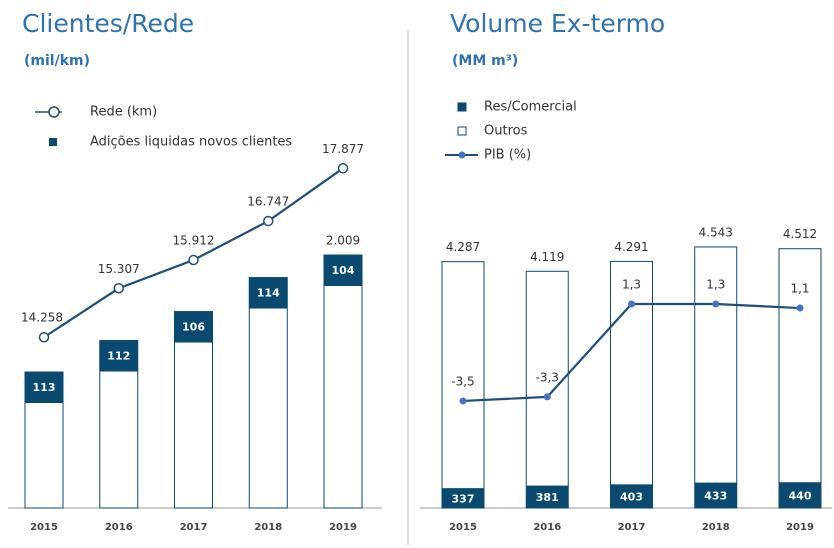  I want to click on addition-label: 104, so click(343, 270).